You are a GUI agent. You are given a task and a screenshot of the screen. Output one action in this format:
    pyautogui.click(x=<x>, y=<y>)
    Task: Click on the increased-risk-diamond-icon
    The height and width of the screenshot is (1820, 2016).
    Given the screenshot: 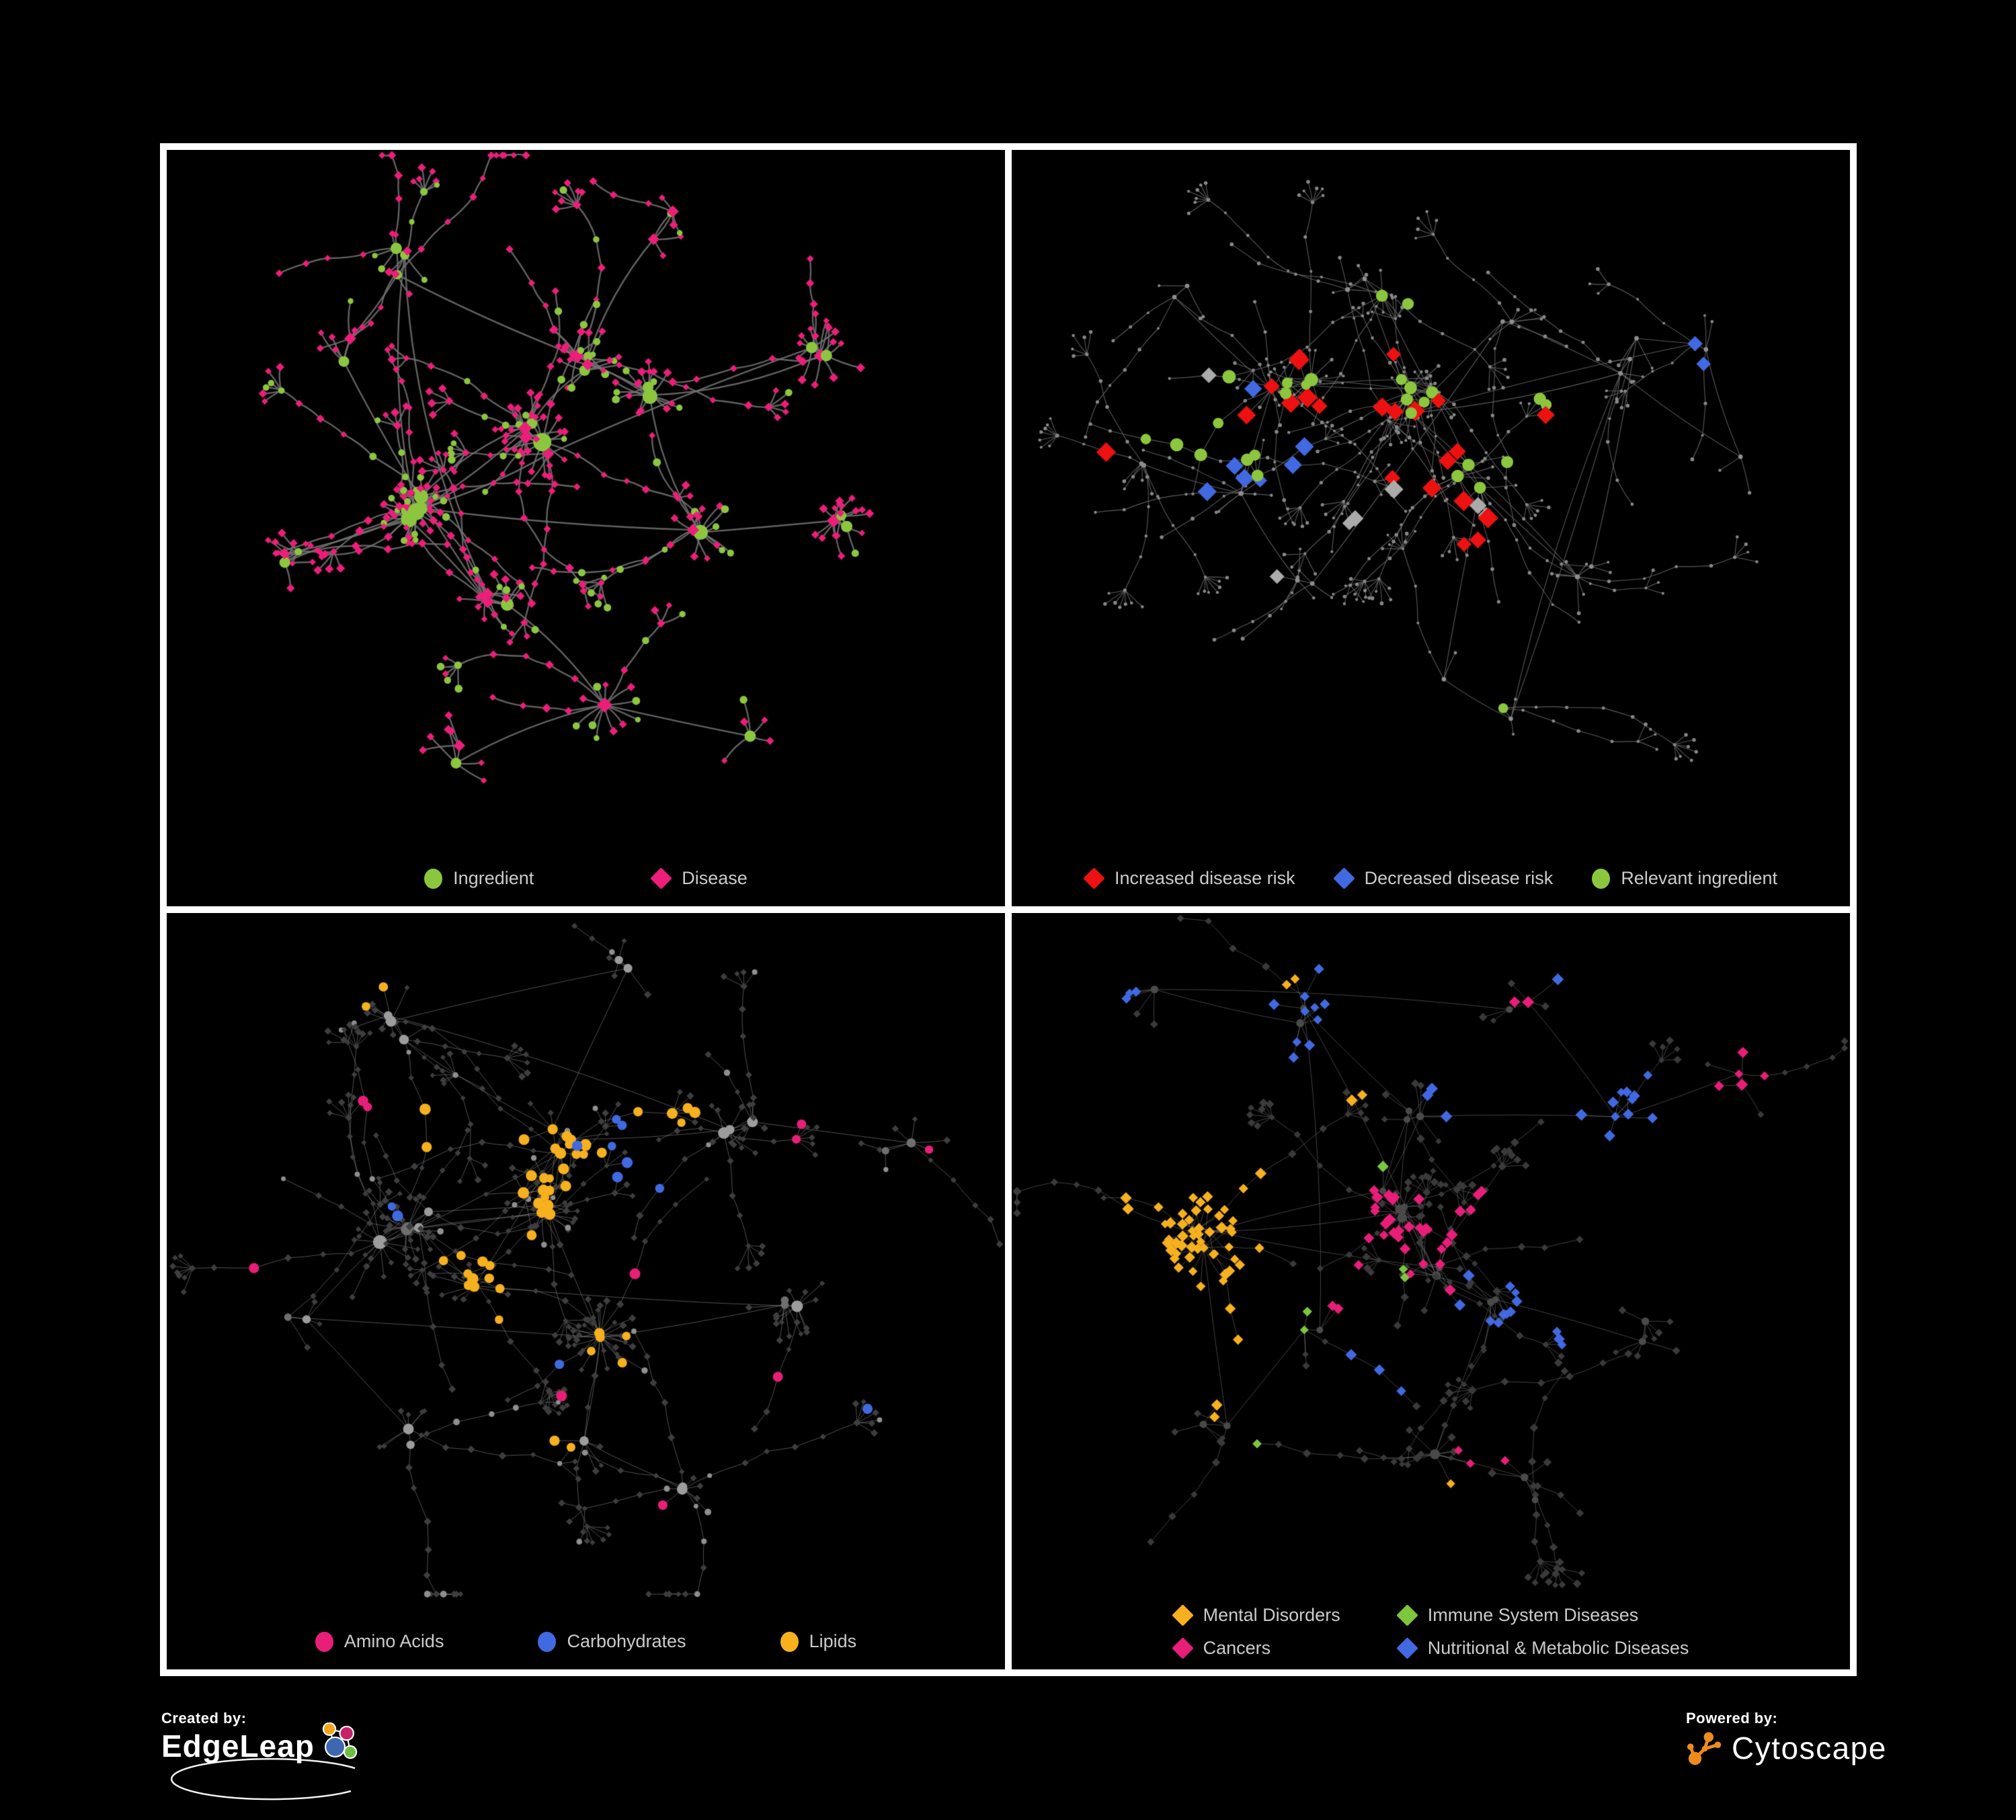 What is the action you would take?
    pyautogui.click(x=1094, y=878)
    